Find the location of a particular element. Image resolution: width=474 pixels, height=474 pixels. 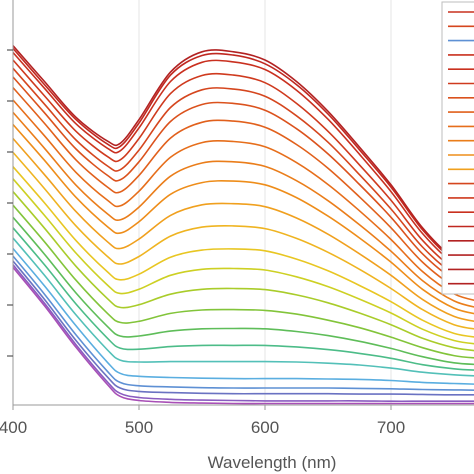

x-axis-label: Wavelength (nm) is located at coordinates (272, 462).